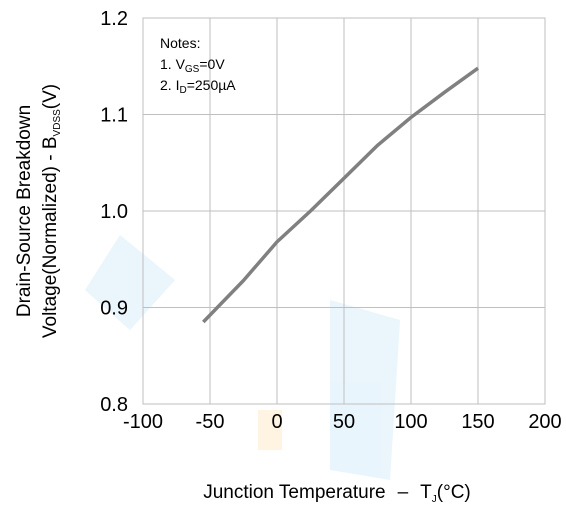  I want to click on x-axis-title-sym: T, so click(426, 492).